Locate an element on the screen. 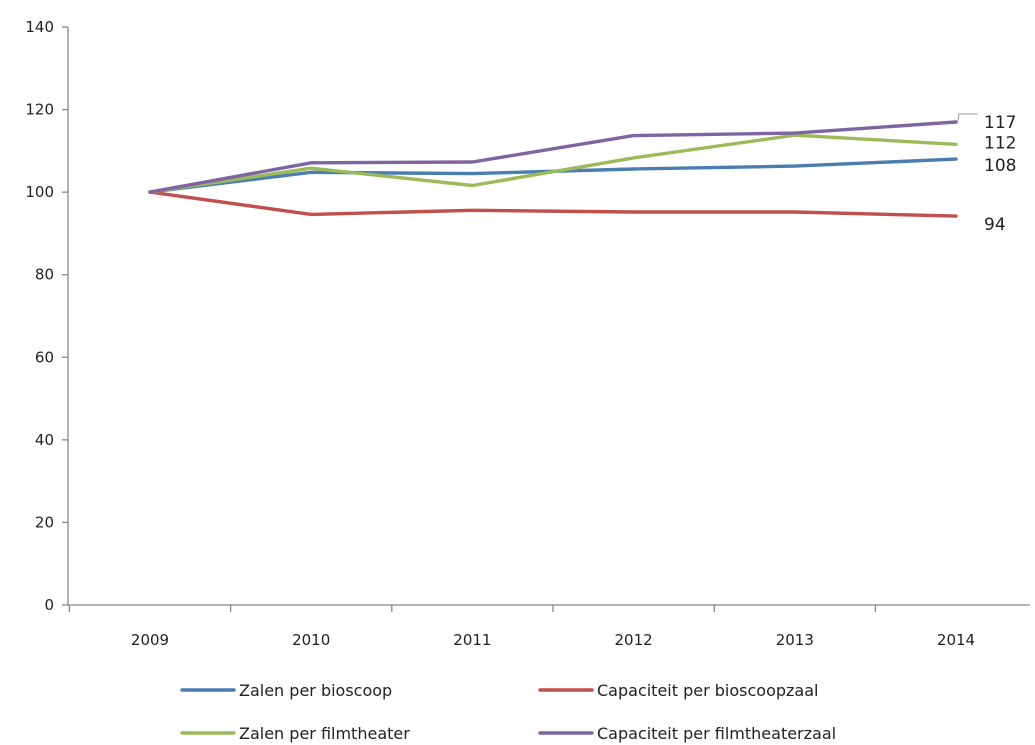  label-leader-line is located at coordinates (967, 117).